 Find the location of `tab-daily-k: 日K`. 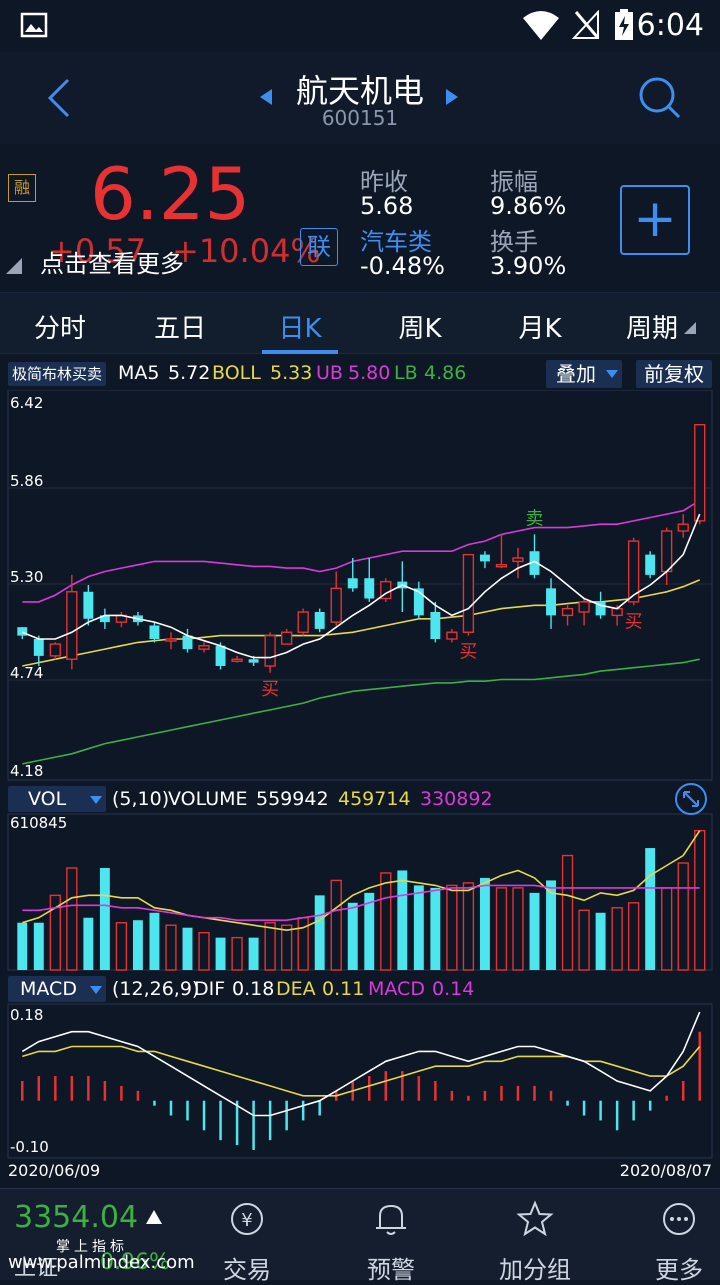

tab-daily-k: 日K is located at coordinates (300, 329).